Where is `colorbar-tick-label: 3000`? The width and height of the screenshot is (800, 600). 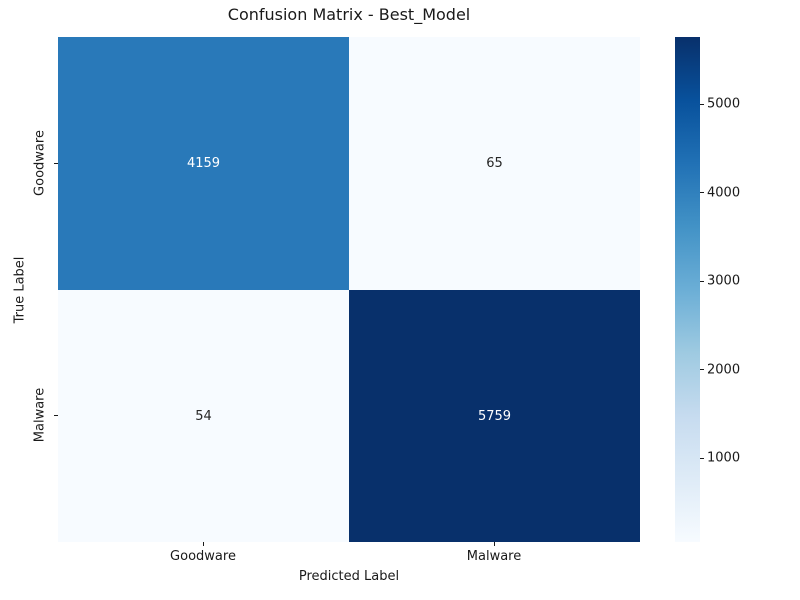
colorbar-tick-label: 3000 is located at coordinates (724, 281).